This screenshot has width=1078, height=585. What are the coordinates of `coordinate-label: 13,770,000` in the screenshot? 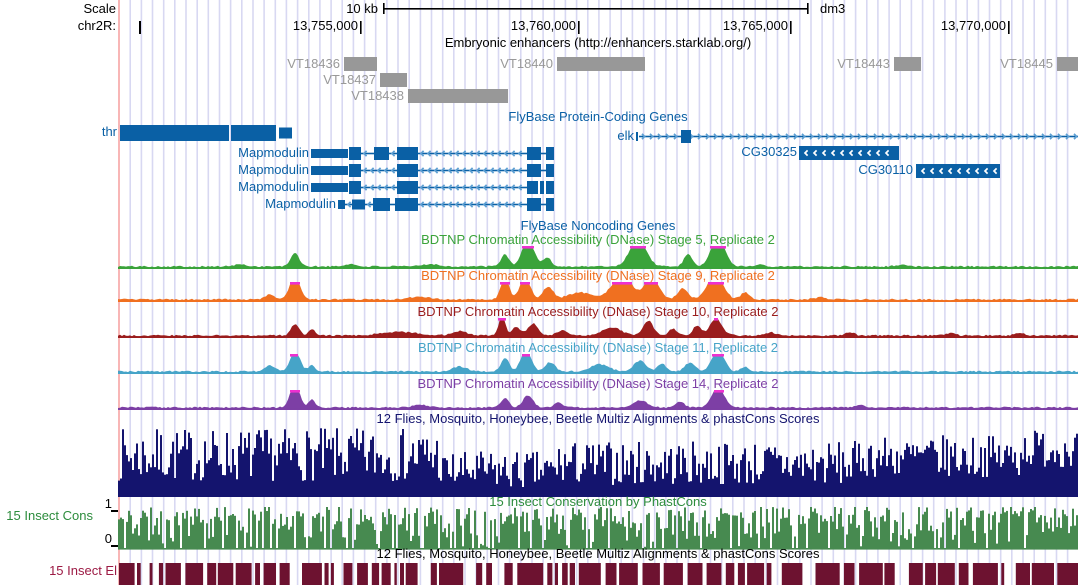 It's located at (973, 25).